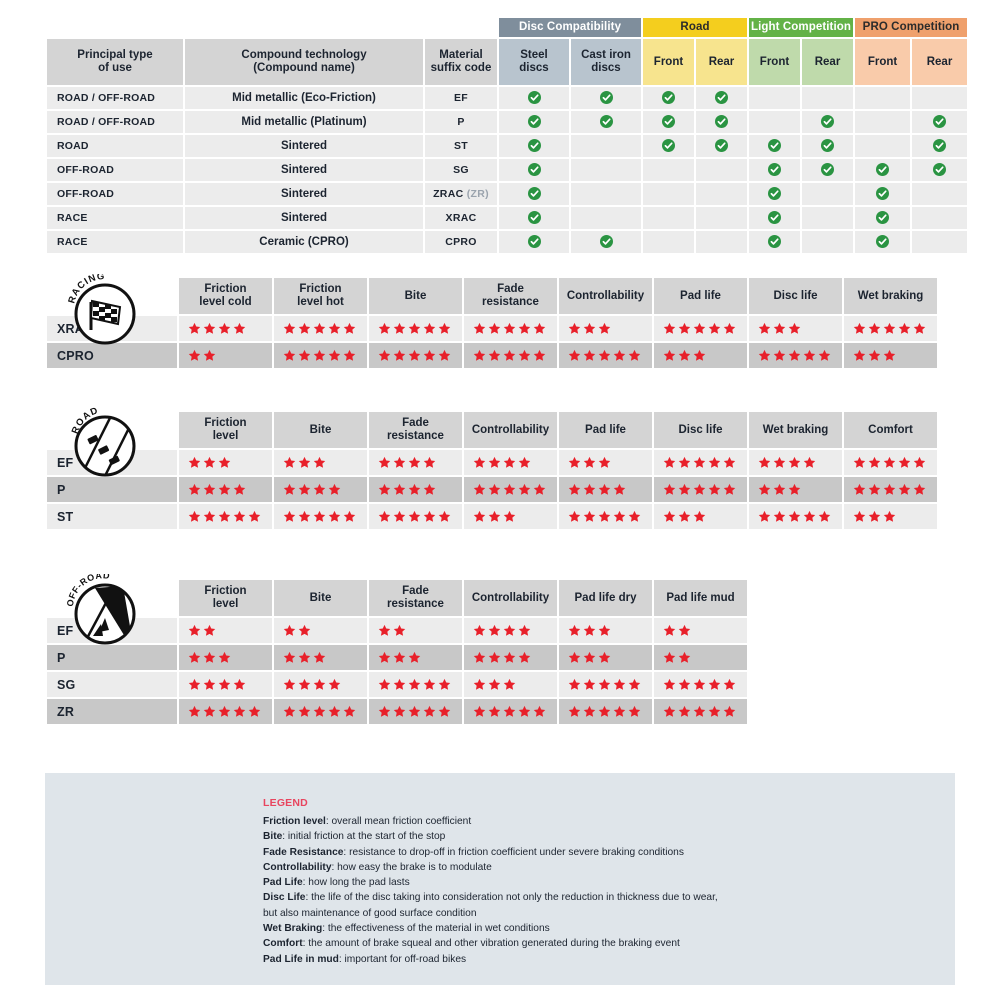 This screenshot has height=1000, width=1000. What do you see at coordinates (272, 27) in the screenshot?
I see `band-blank` at bounding box center [272, 27].